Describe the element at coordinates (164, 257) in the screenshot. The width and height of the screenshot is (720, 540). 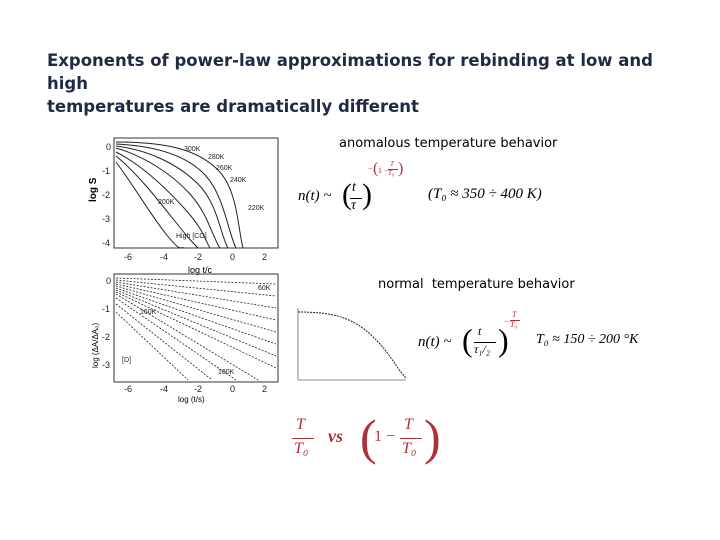
I see `fig-top-xtick: -4` at that location.